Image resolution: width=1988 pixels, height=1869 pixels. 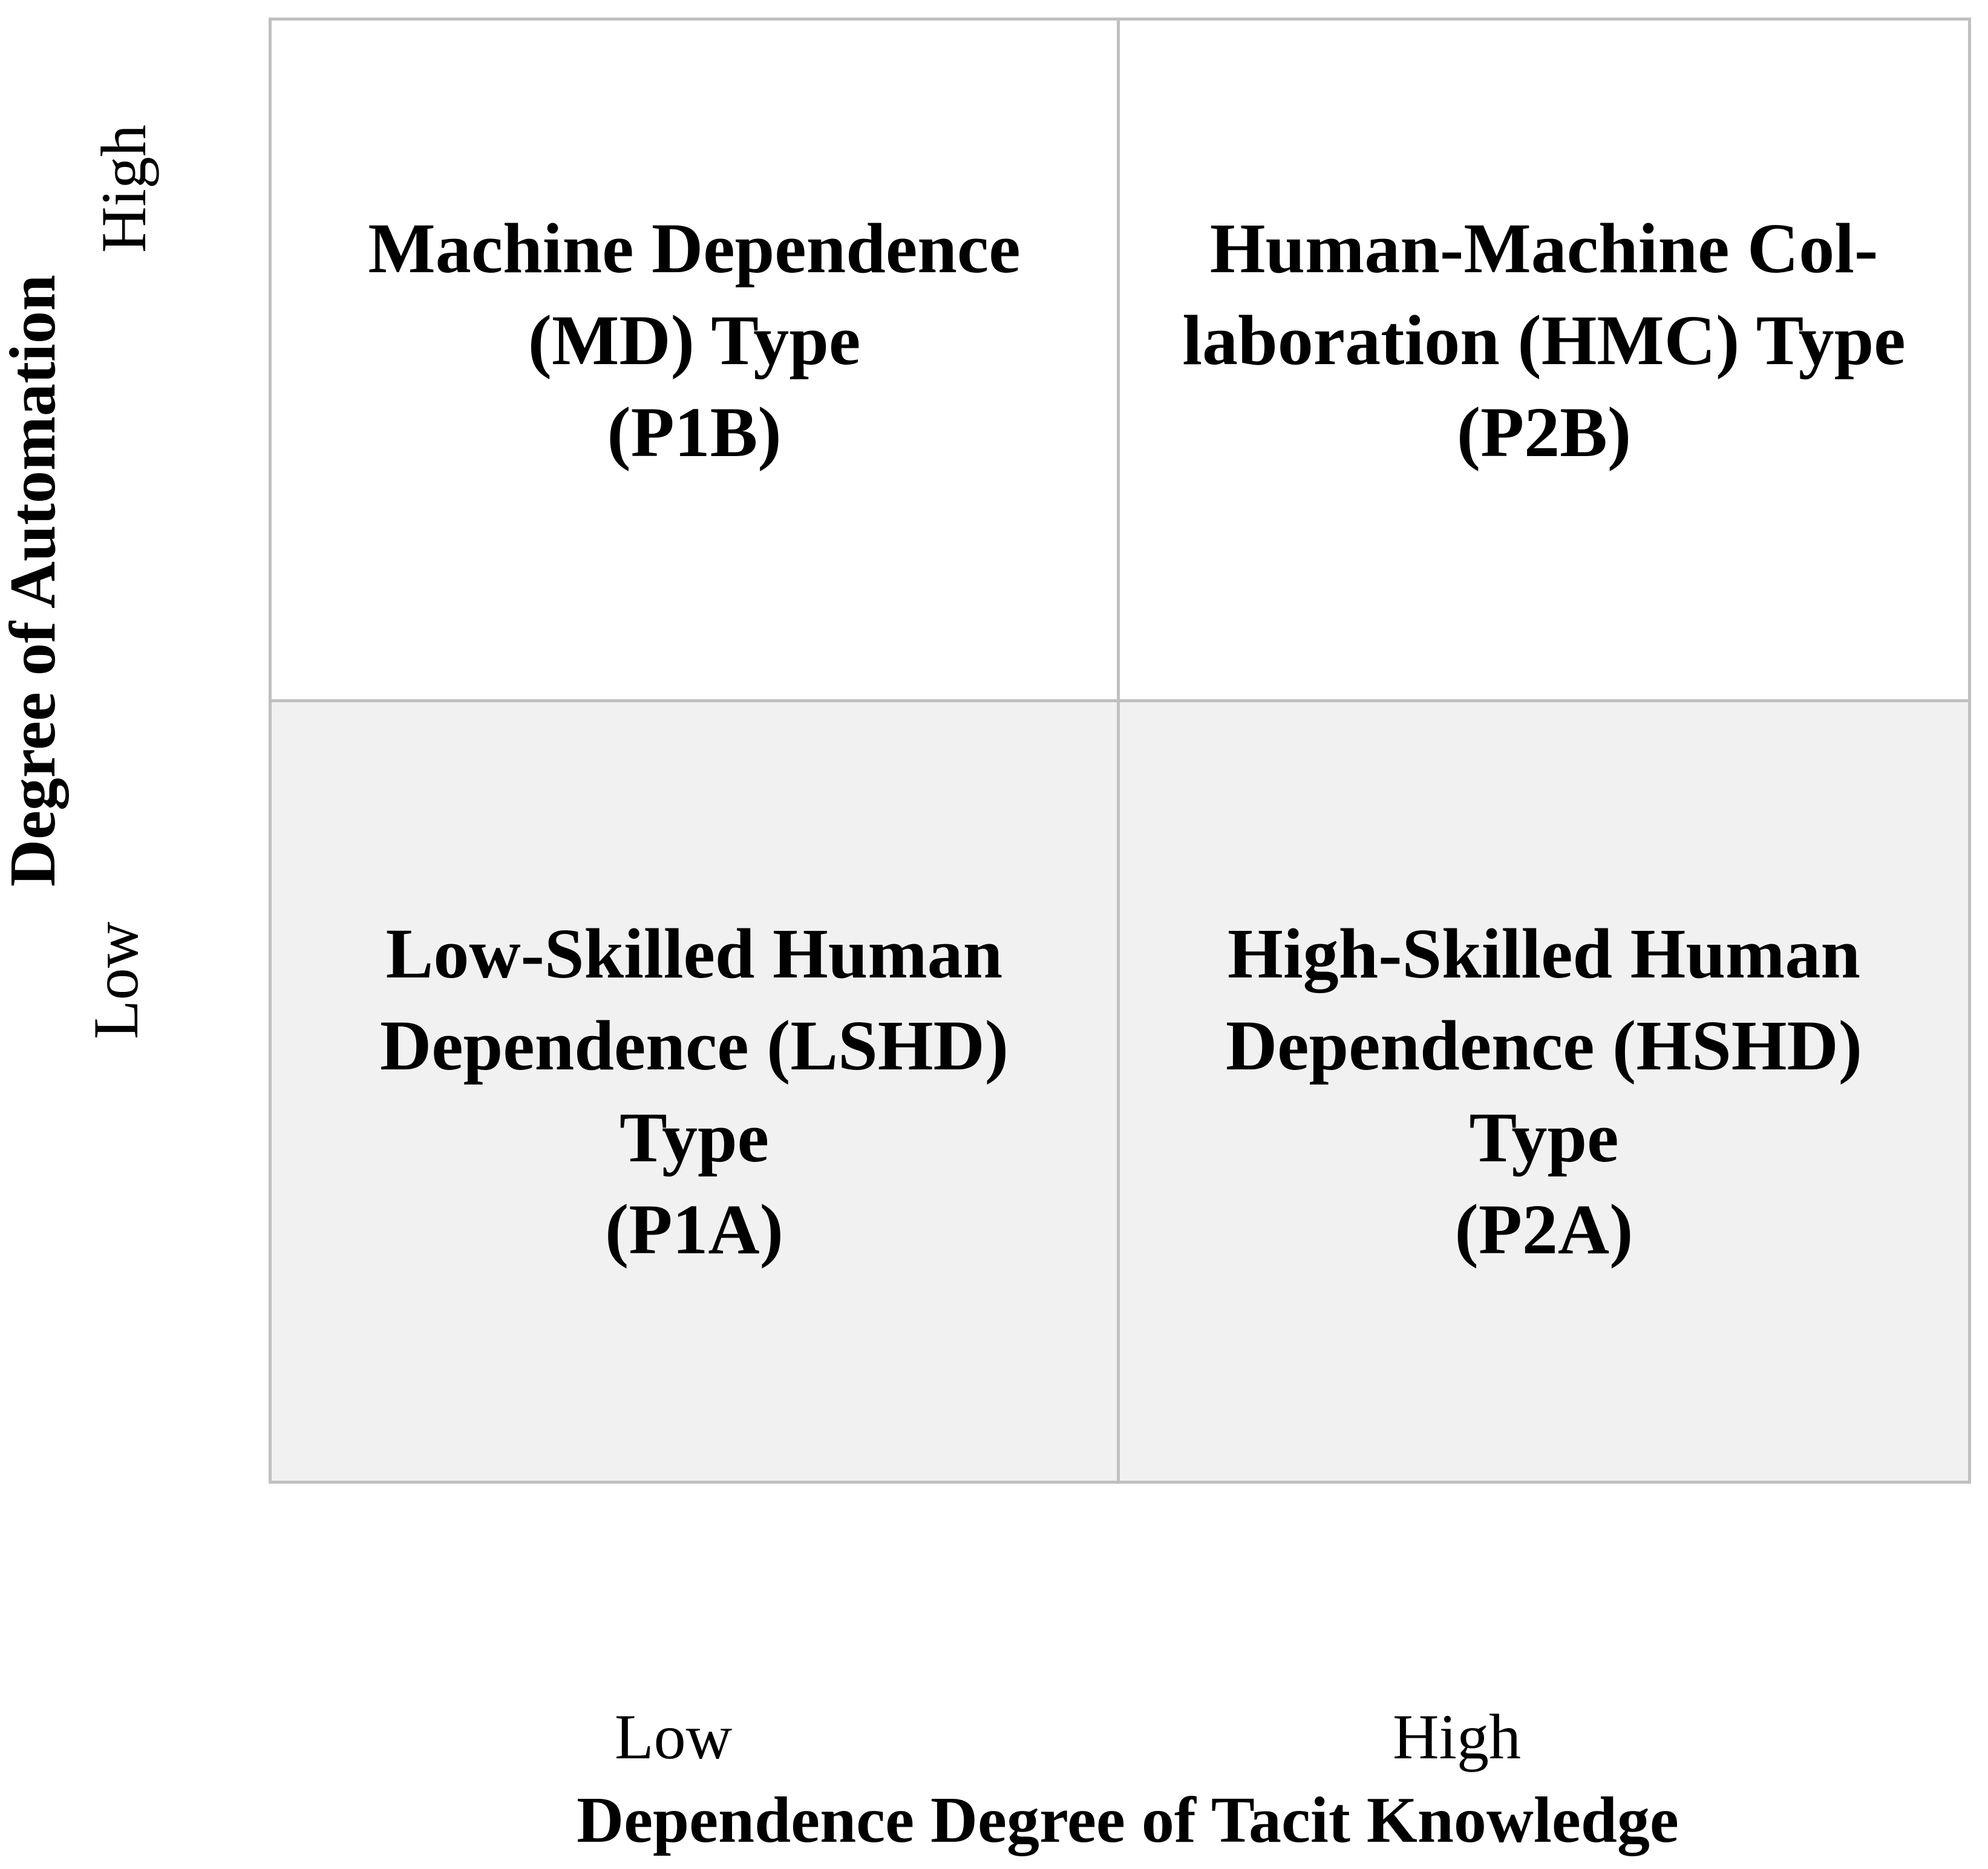 I want to click on quadrant-line: (MD) Type, so click(x=694, y=340).